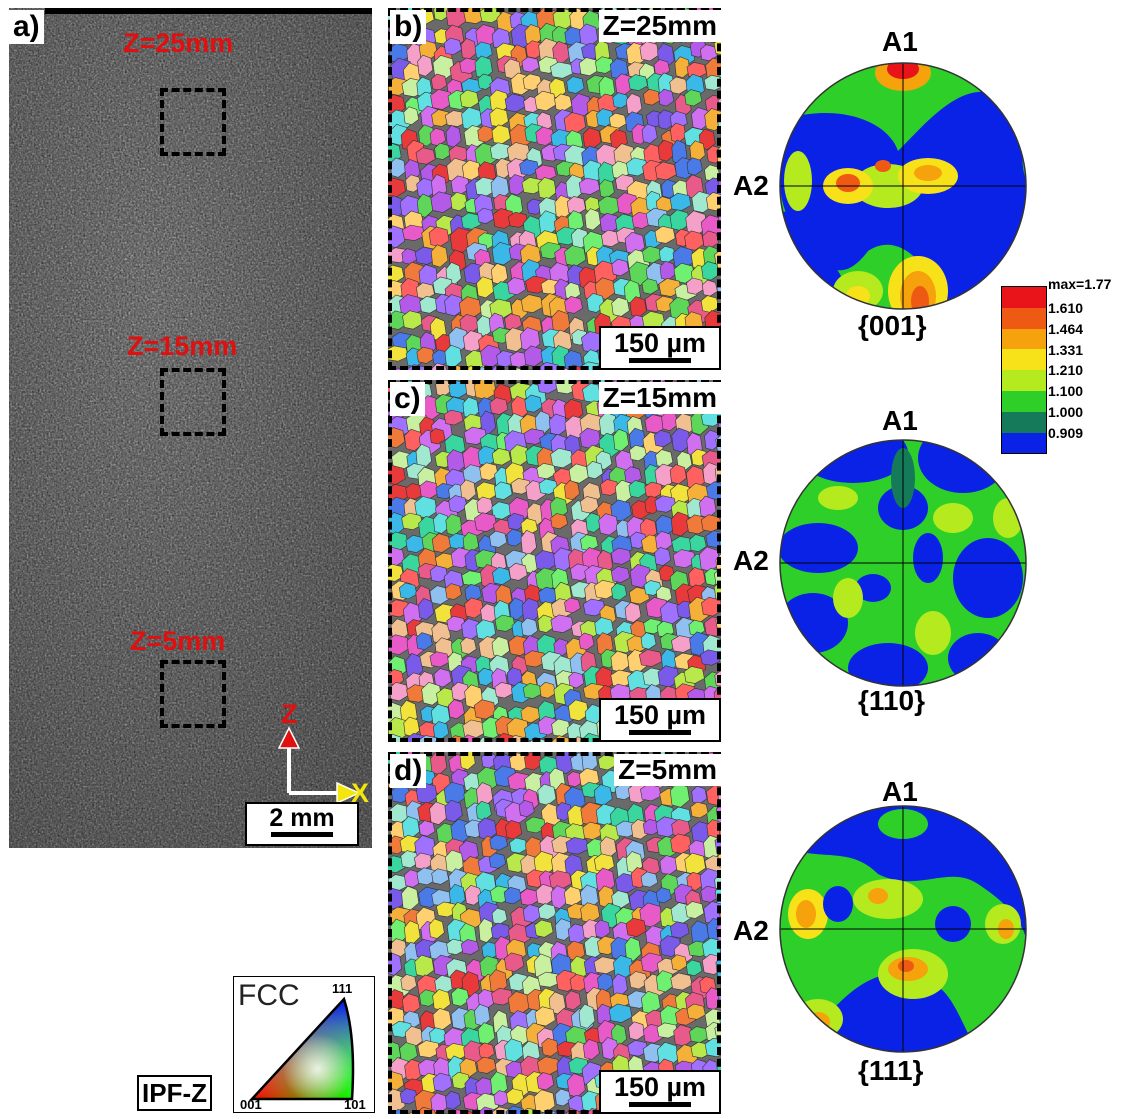 The image size is (1132, 1119). What do you see at coordinates (1065, 370) in the screenshot?
I see `colorbar-tick-label: 1.210` at bounding box center [1065, 370].